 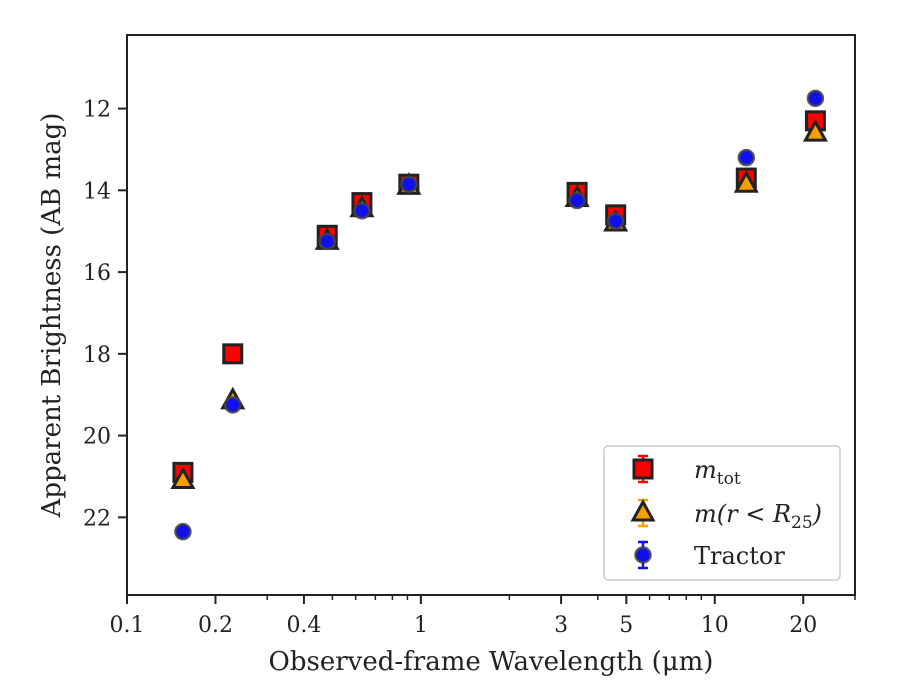 I want to click on mtot-point, so click(x=233, y=354).